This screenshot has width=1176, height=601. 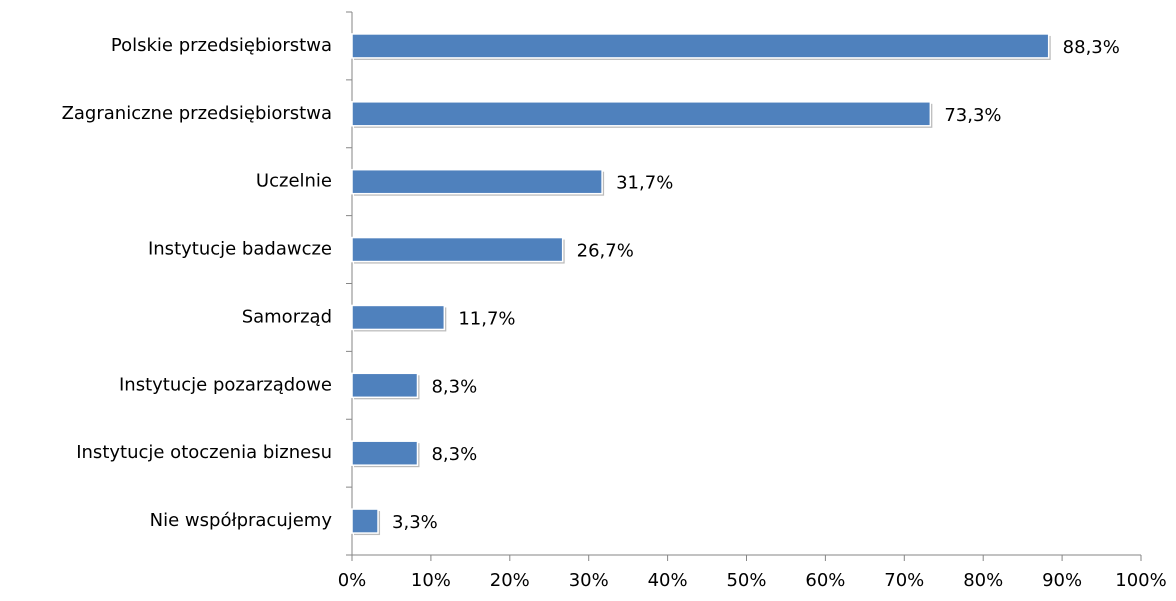 I want to click on x-tick-label: 30%, so click(x=589, y=580).